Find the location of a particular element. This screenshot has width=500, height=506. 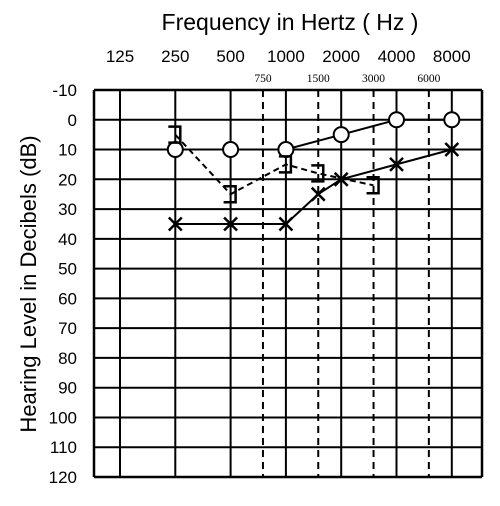

series-layer is located at coordinates (313, 171).